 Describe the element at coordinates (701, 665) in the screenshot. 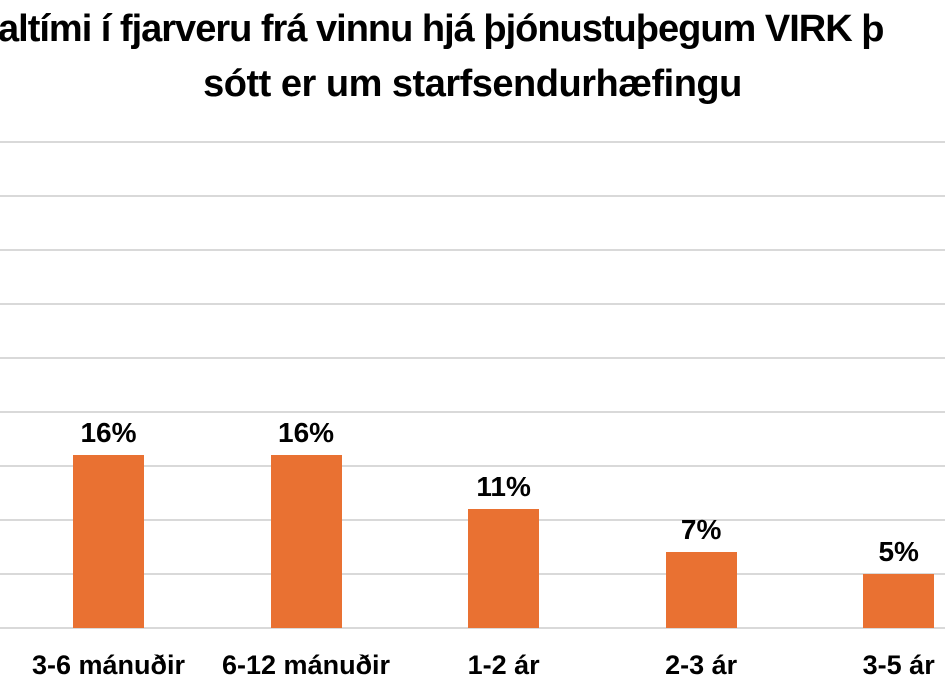

I see `category-label: 2-3 ár` at that location.